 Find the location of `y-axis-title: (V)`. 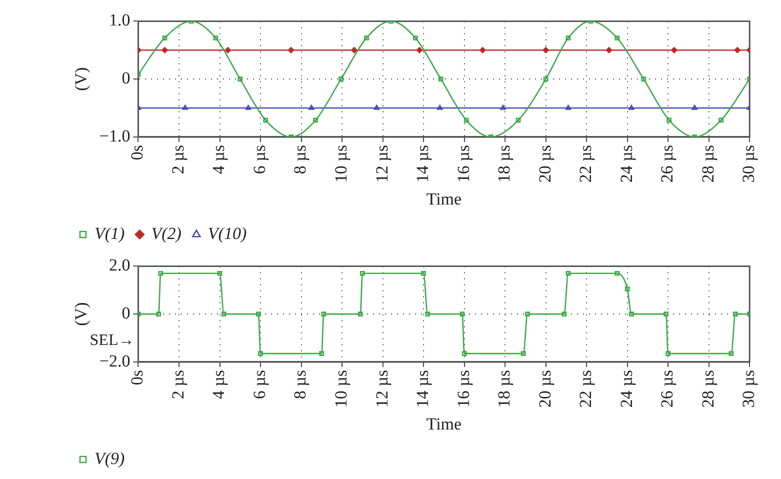

y-axis-title: (V) is located at coordinates (81, 79).